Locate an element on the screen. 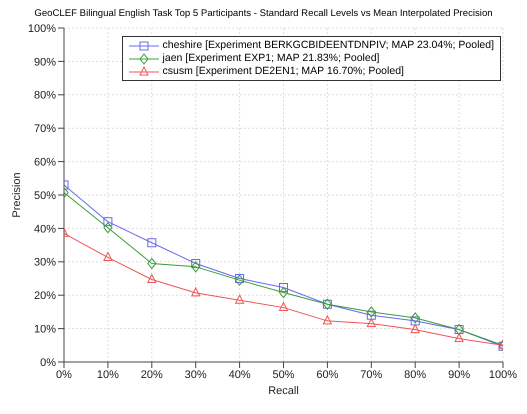 The height and width of the screenshot is (414, 527). x-tick-label: 90% is located at coordinates (459, 374).